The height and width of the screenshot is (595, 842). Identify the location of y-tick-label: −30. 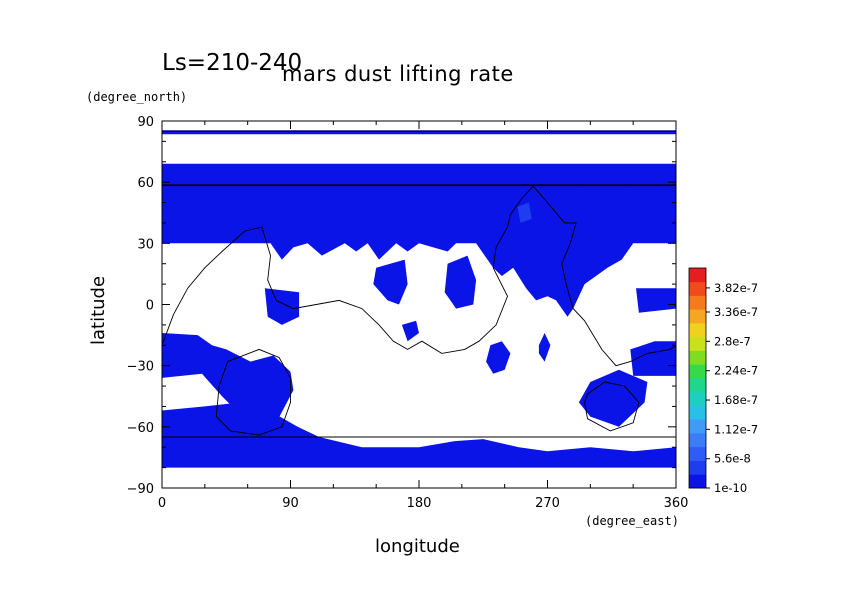
(140, 367).